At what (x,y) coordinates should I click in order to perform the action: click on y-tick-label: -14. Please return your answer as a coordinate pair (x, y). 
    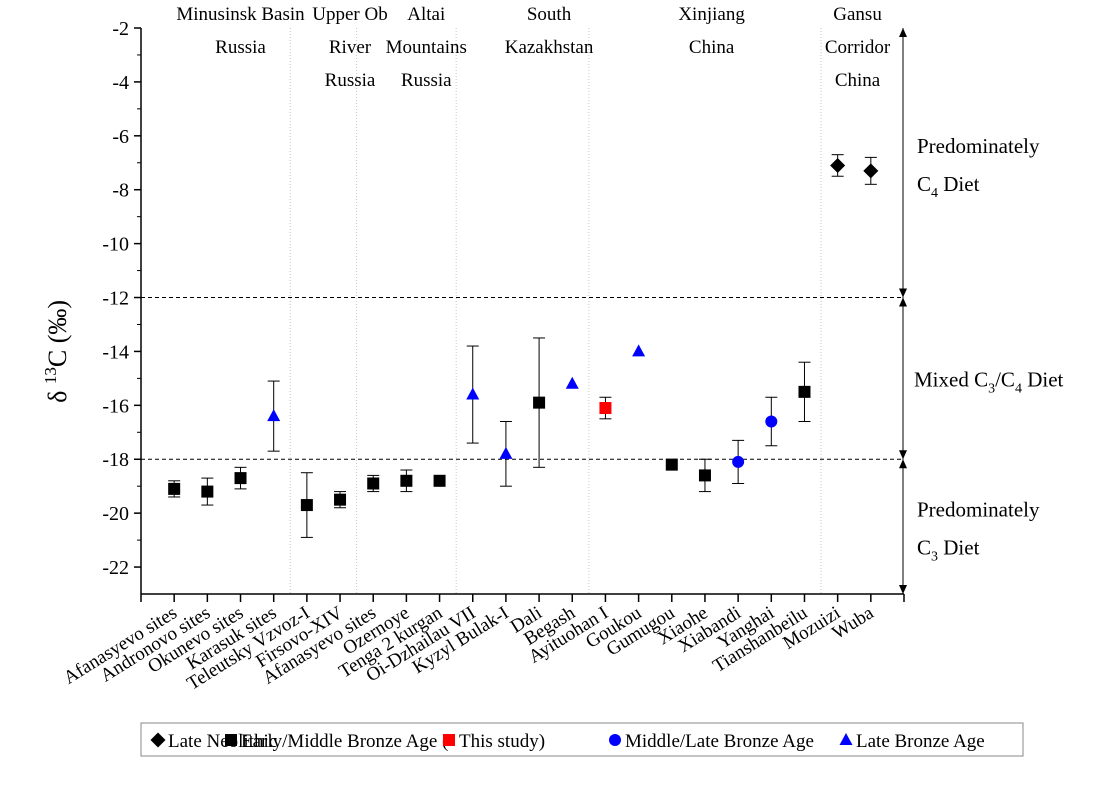
    Looking at the image, I should click on (115, 352).